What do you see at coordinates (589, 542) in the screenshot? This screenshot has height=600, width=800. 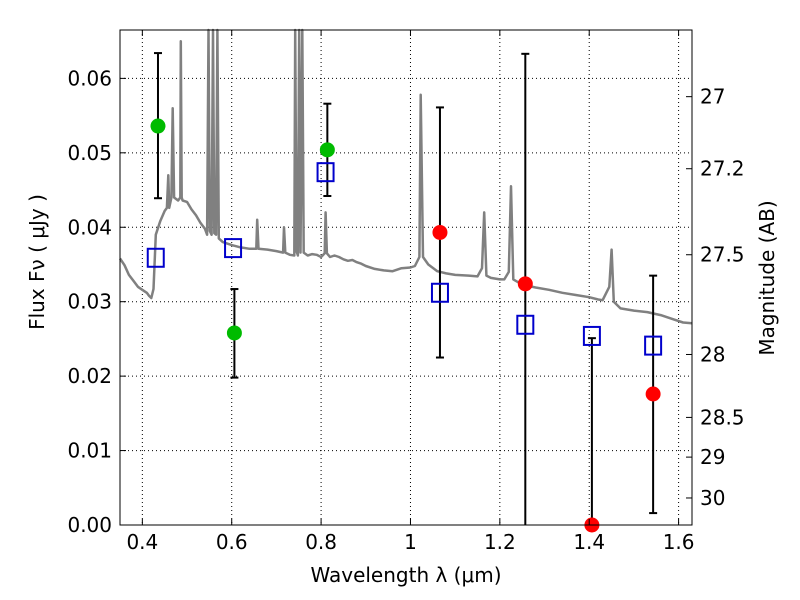 I see `x-tick-label: 1.4` at bounding box center [589, 542].